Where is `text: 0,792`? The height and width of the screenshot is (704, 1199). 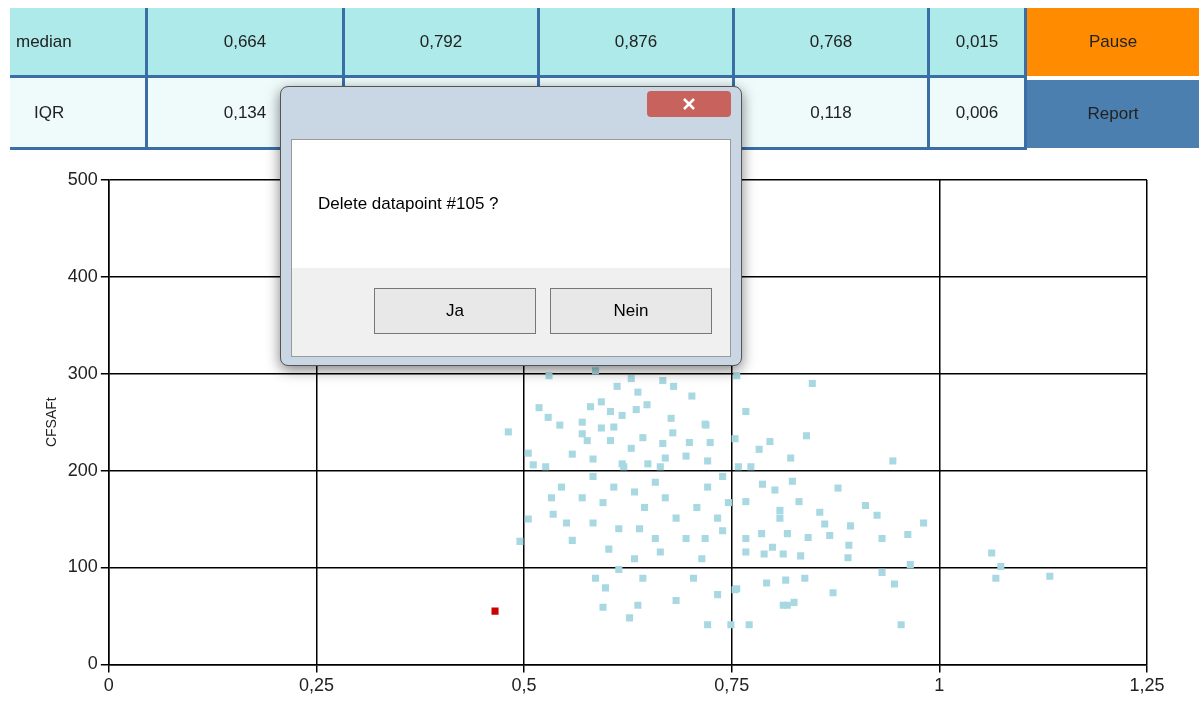 text: 0,792 is located at coordinates (442, 43).